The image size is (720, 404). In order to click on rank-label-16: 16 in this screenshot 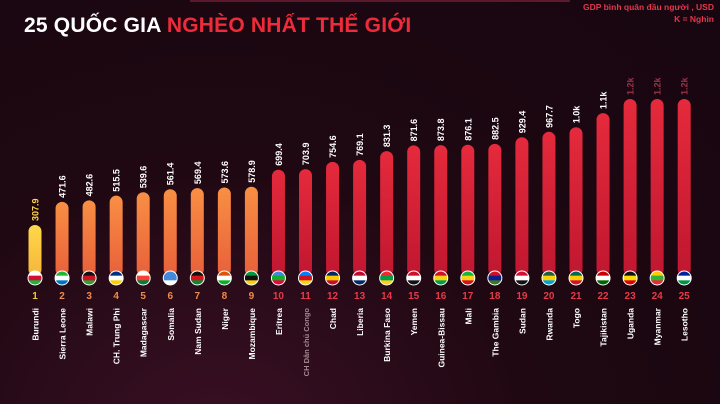, I will do `click(441, 296)`.